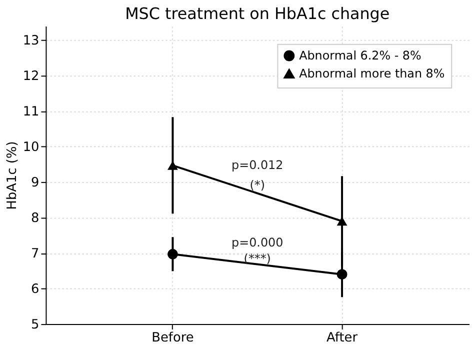  Describe the element at coordinates (31, 76) in the screenshot. I see `y-tick-label: 12` at that location.